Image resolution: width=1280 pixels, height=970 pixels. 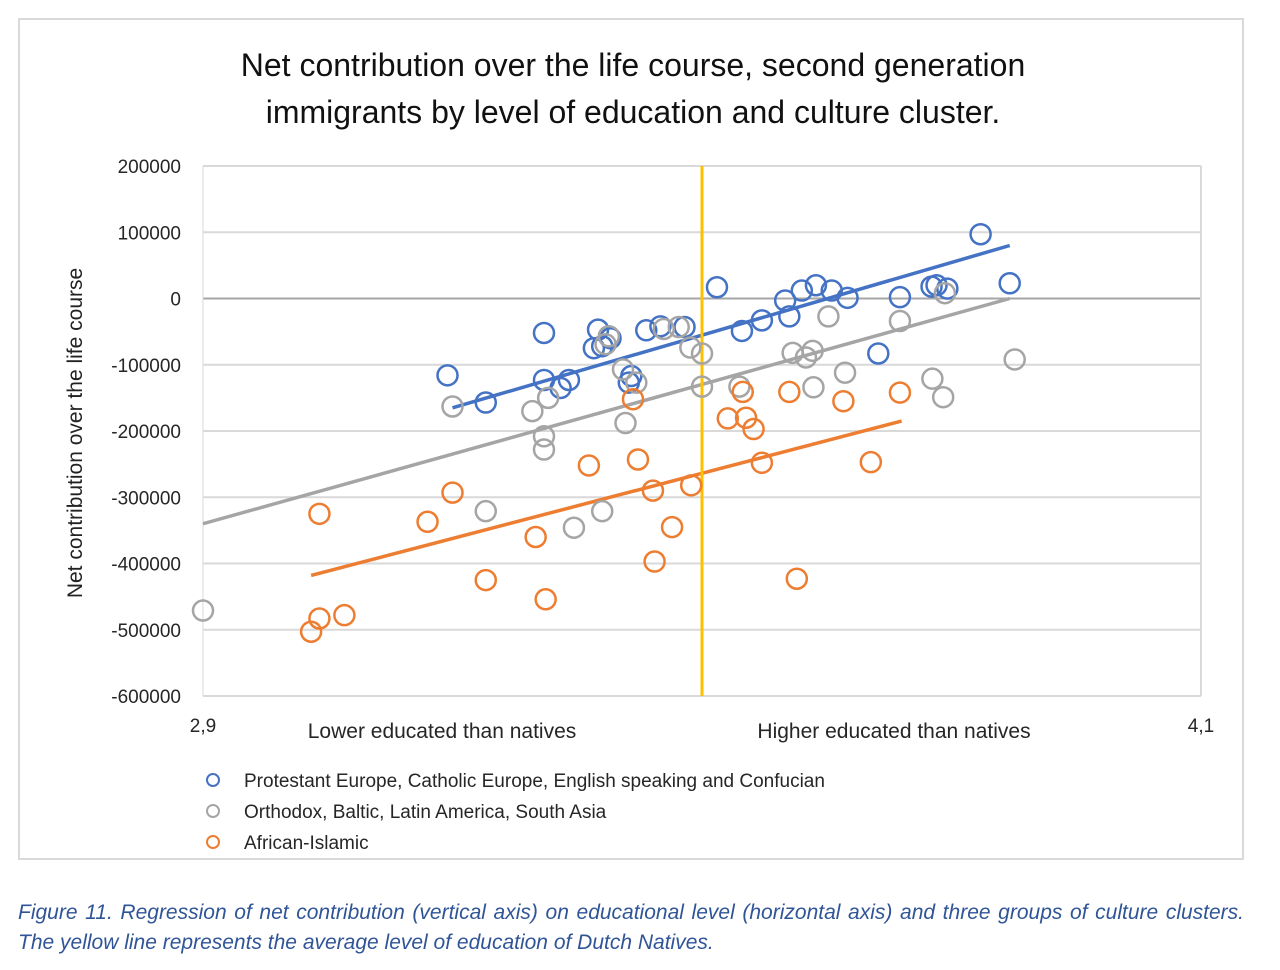 I want to click on y-tick-label: -200000, so click(x=146, y=432).